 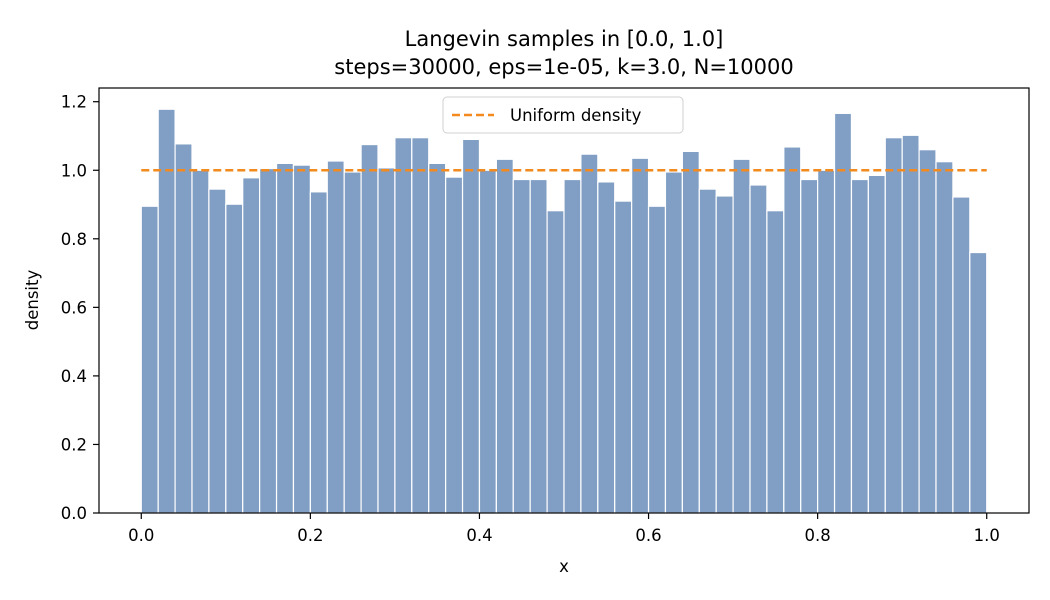 I want to click on x-tick-label: 1.0, so click(x=987, y=535).